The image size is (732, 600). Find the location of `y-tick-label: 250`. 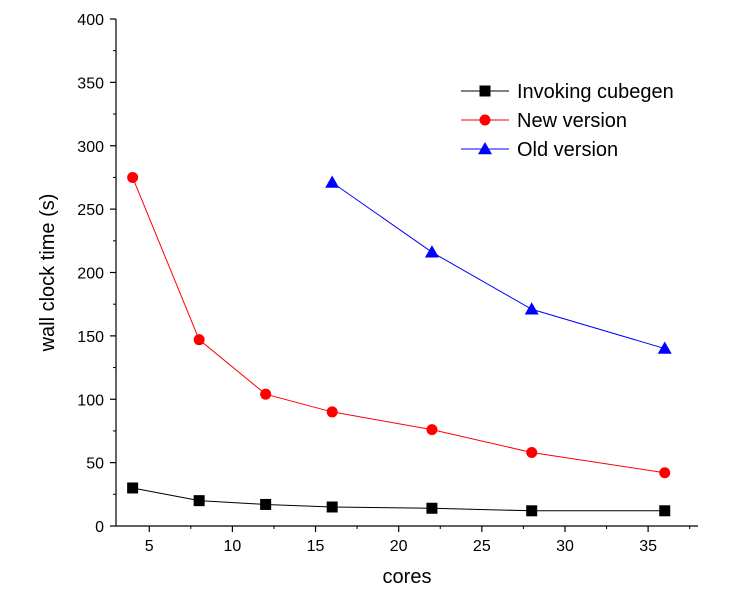

y-tick-label: 250 is located at coordinates (90, 210).